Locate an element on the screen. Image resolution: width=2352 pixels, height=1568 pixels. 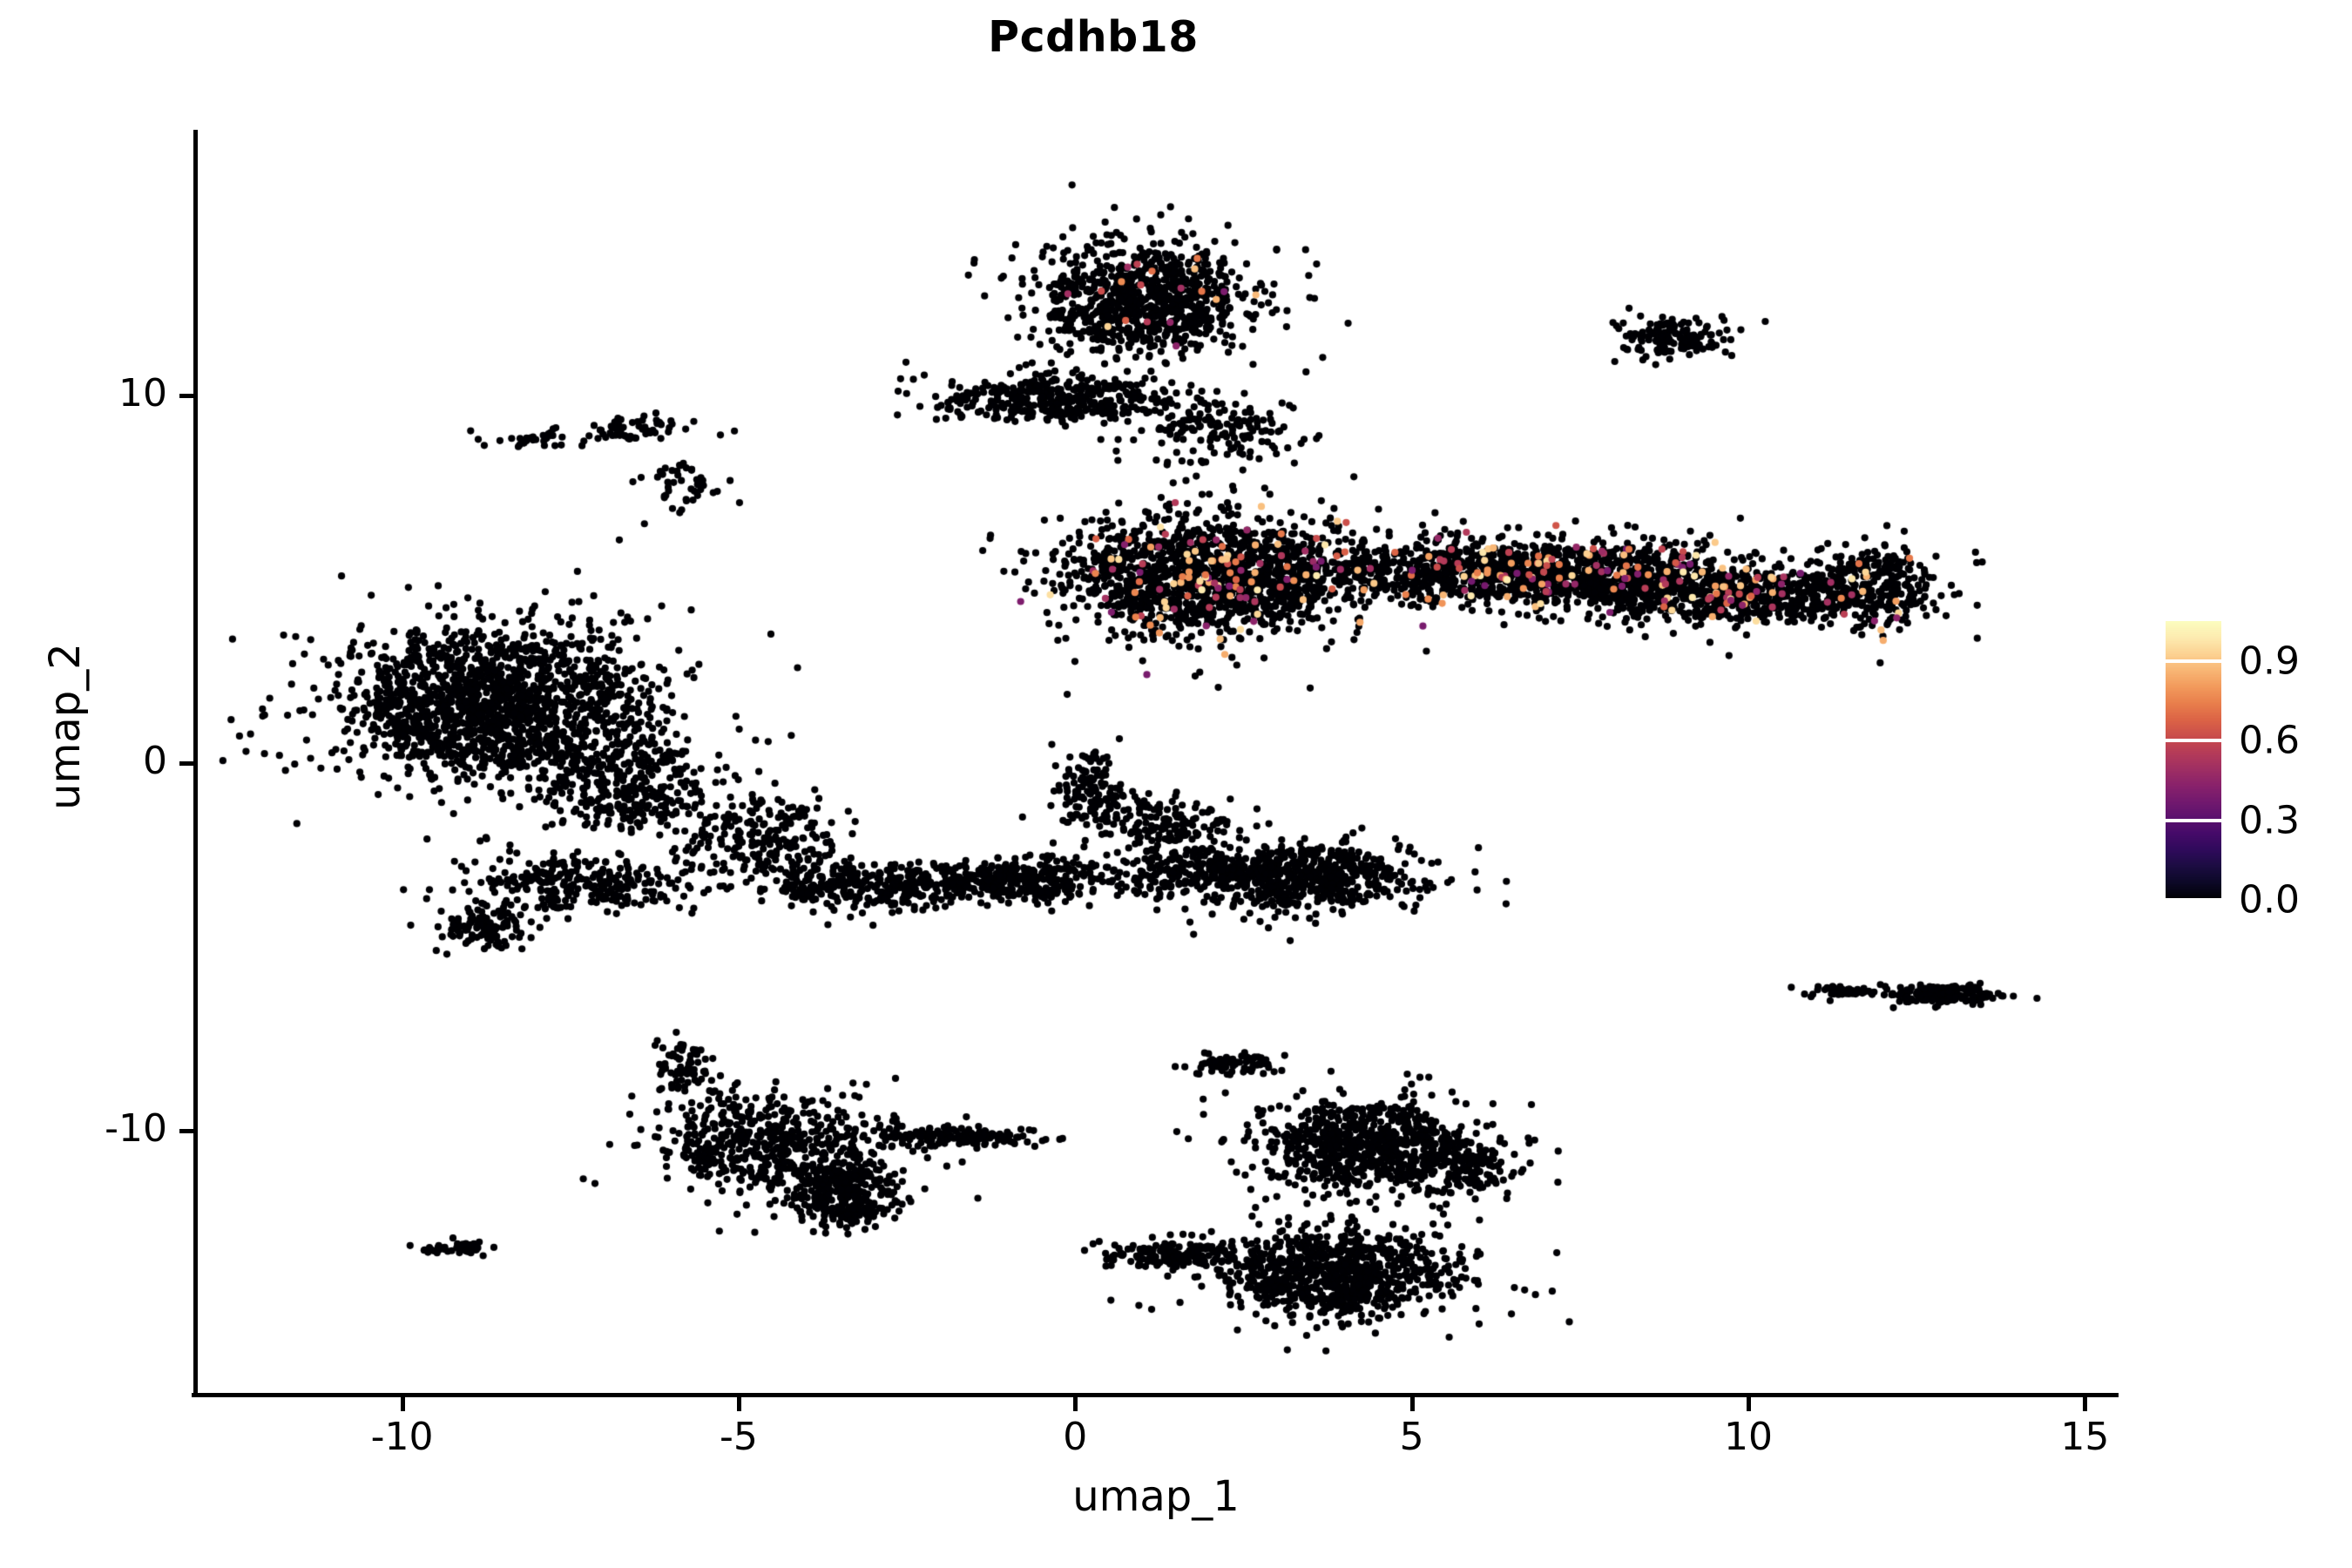
x-tick-label: 10 is located at coordinates (1748, 1437).